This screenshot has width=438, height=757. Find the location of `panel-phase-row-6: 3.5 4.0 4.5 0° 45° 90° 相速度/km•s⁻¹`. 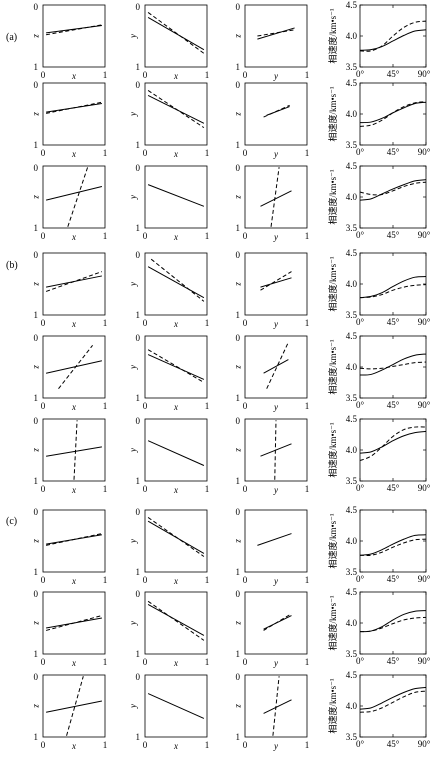

panel-phase-row-6: 3.5 4.0 4.5 0° 45° 90° 相速度/km•s⁻¹ is located at coordinates (379, 453).